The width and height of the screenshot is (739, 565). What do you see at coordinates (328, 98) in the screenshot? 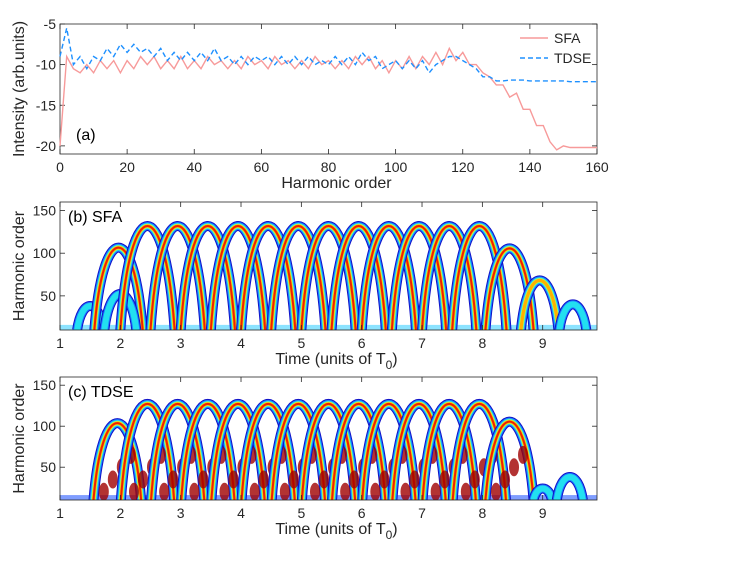
I see `series-line-sfa` at bounding box center [328, 98].